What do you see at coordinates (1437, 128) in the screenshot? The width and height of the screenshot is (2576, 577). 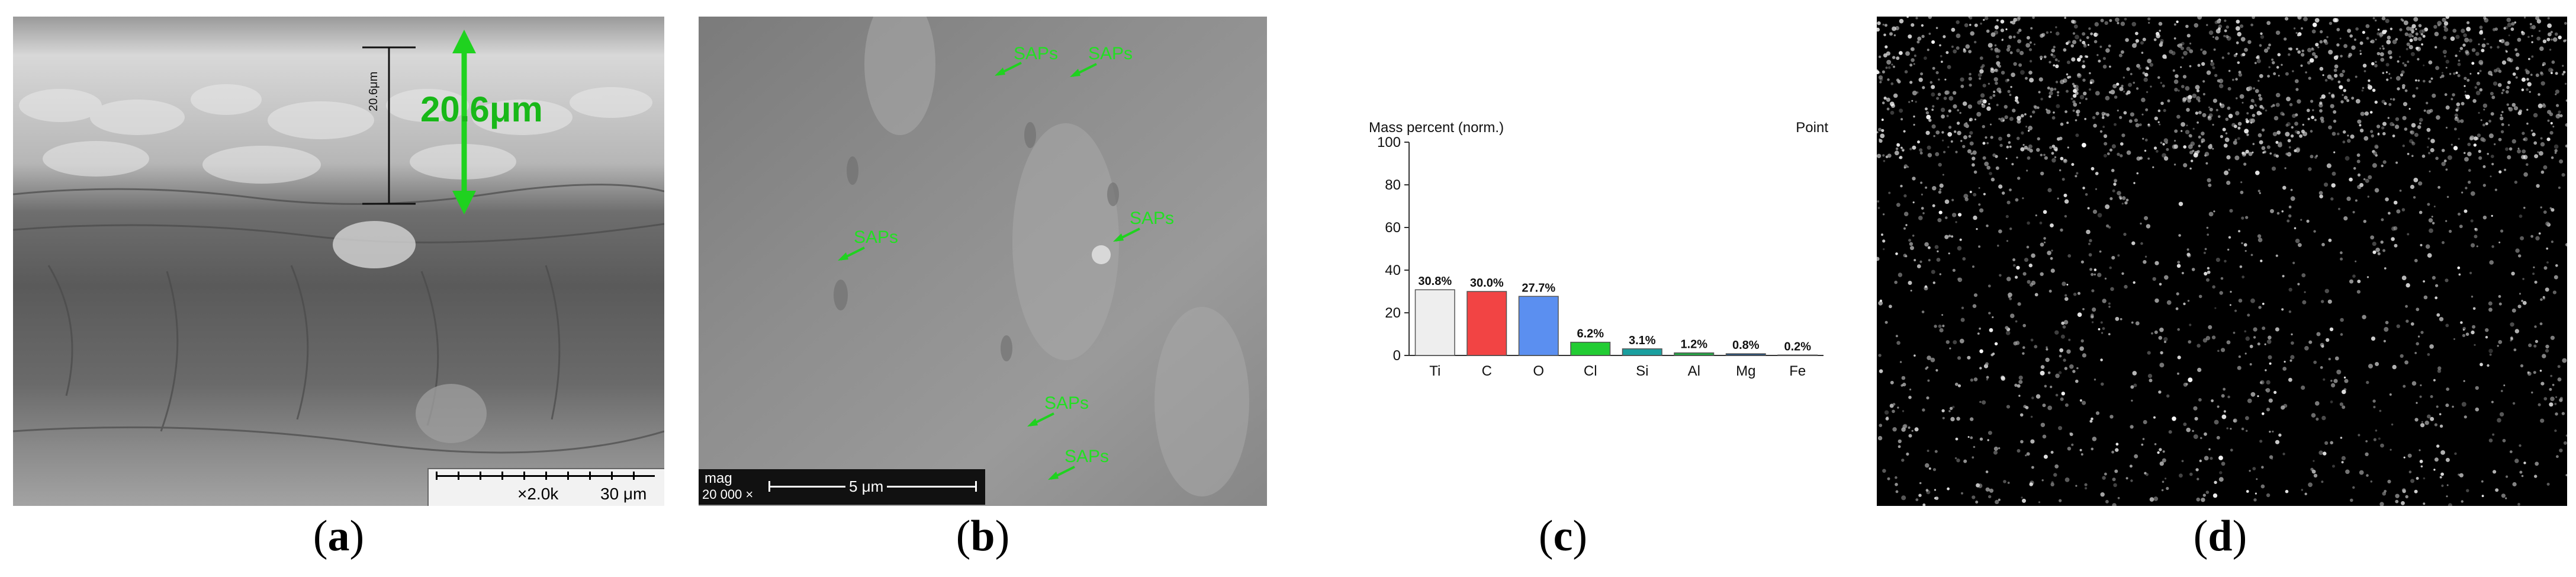 I see `chart-title: Mass percent (norm.)` at bounding box center [1437, 128].